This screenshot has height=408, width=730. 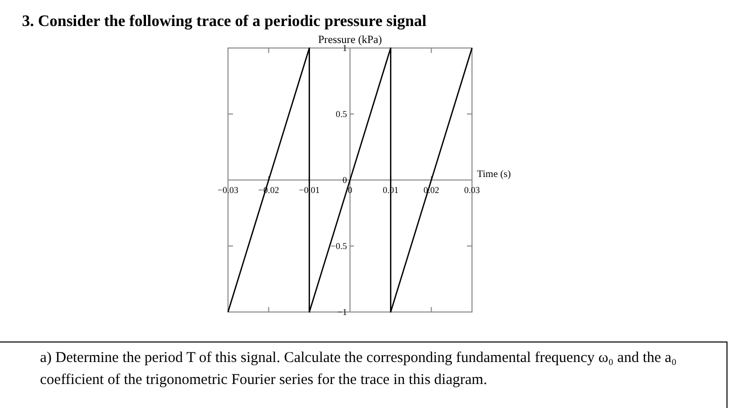 I want to click on y-tick-label: 0, so click(x=345, y=180).